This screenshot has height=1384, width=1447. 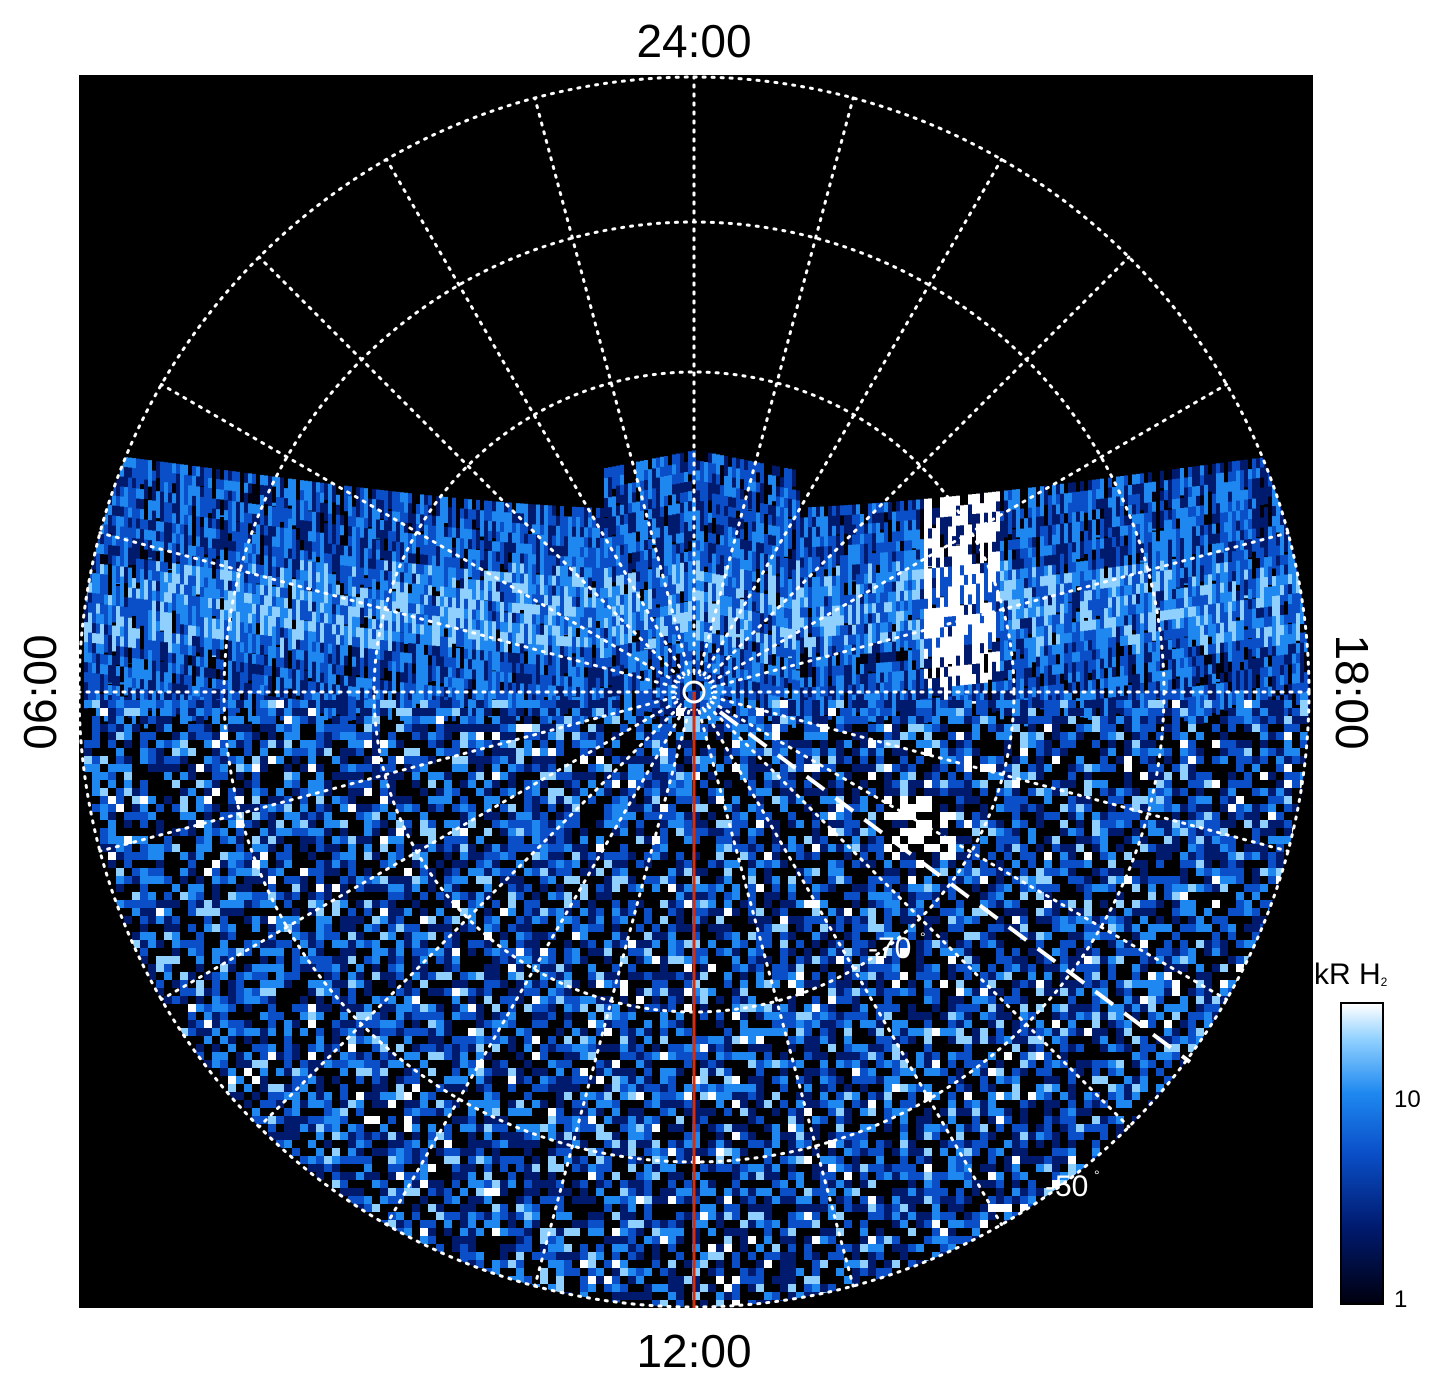 I want to click on colorbar-title: kR H2, so click(x=1351, y=974).